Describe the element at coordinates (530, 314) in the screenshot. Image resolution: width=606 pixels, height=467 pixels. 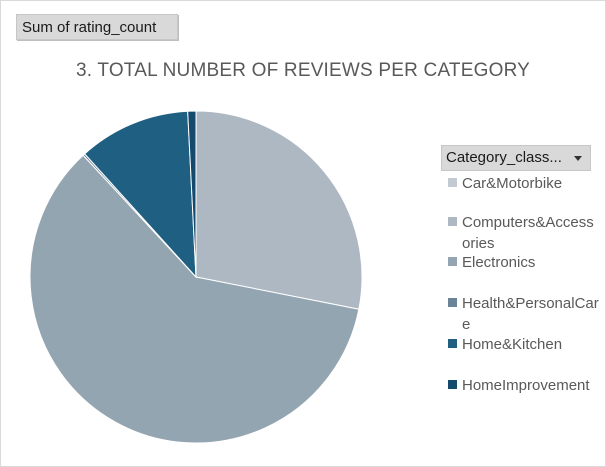
I see `legend-label: Health&PersonalCare` at that location.